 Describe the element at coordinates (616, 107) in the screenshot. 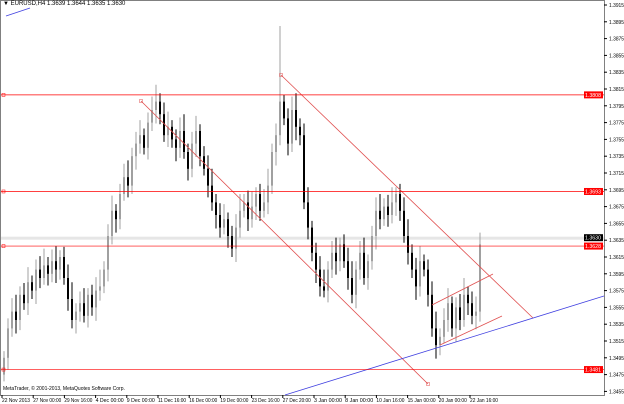

I see `y-tick-label: 1.3795` at that location.